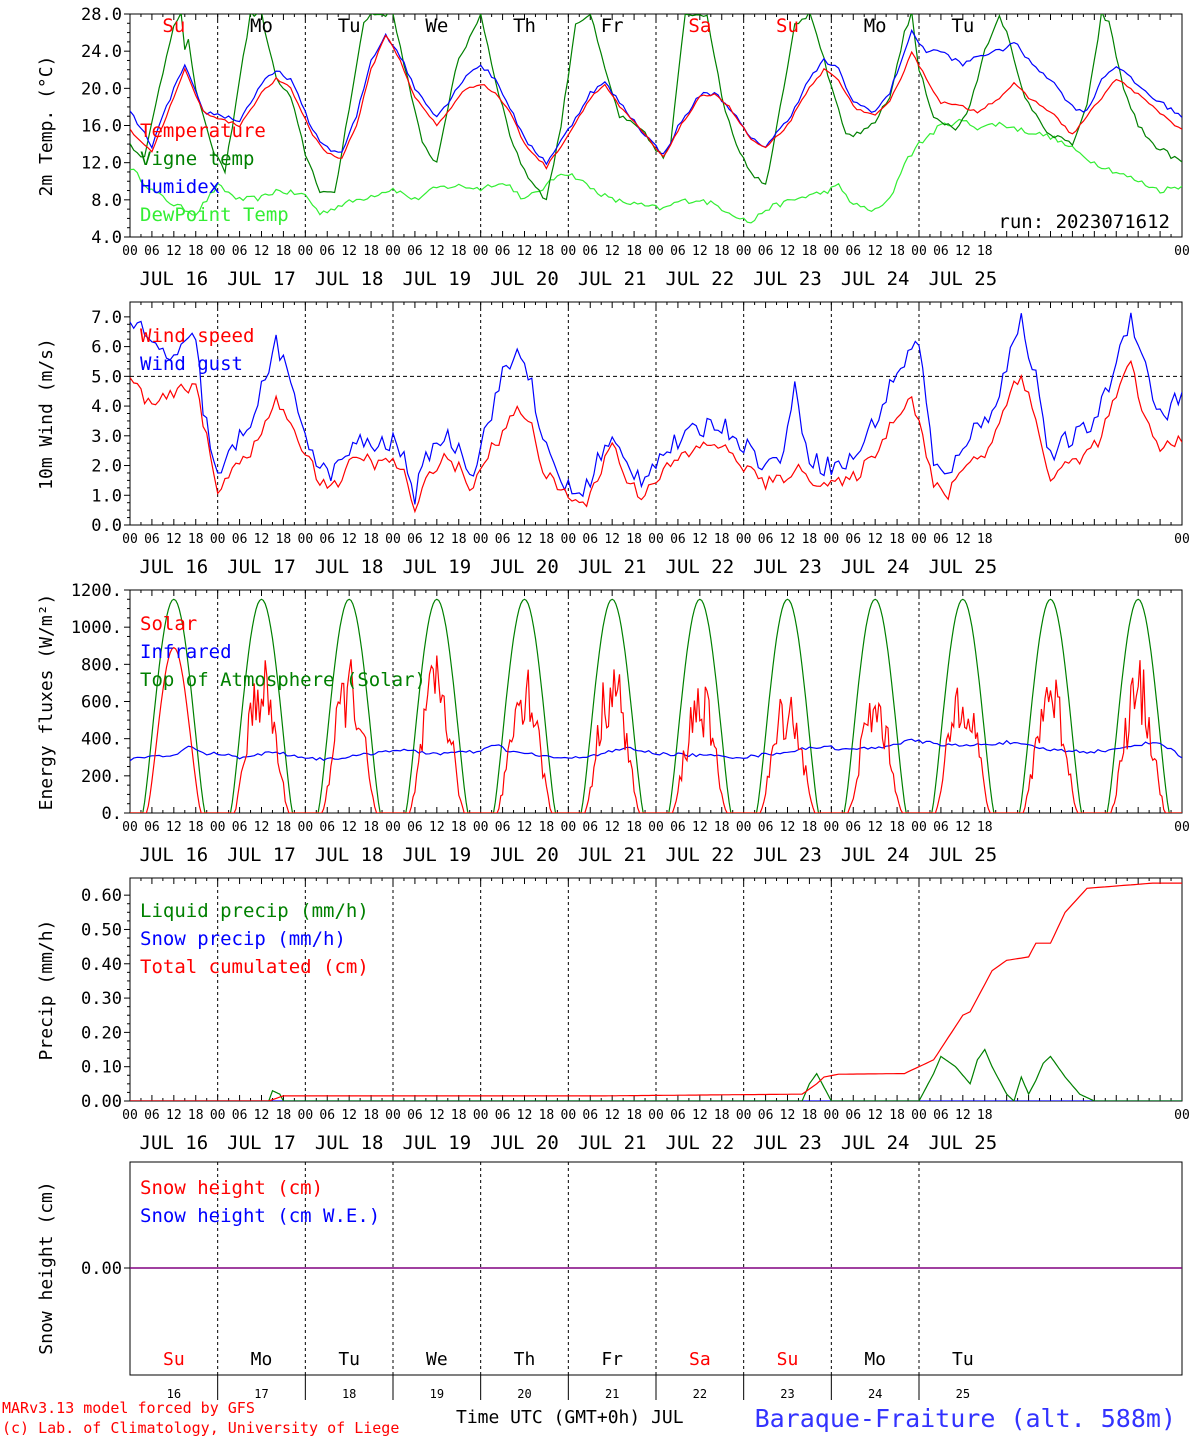 The width and height of the screenshot is (1194, 1440). What do you see at coordinates (965, 1418) in the screenshot?
I see `station-title: Baraque-Fraiture (alt. 588m)` at bounding box center [965, 1418].